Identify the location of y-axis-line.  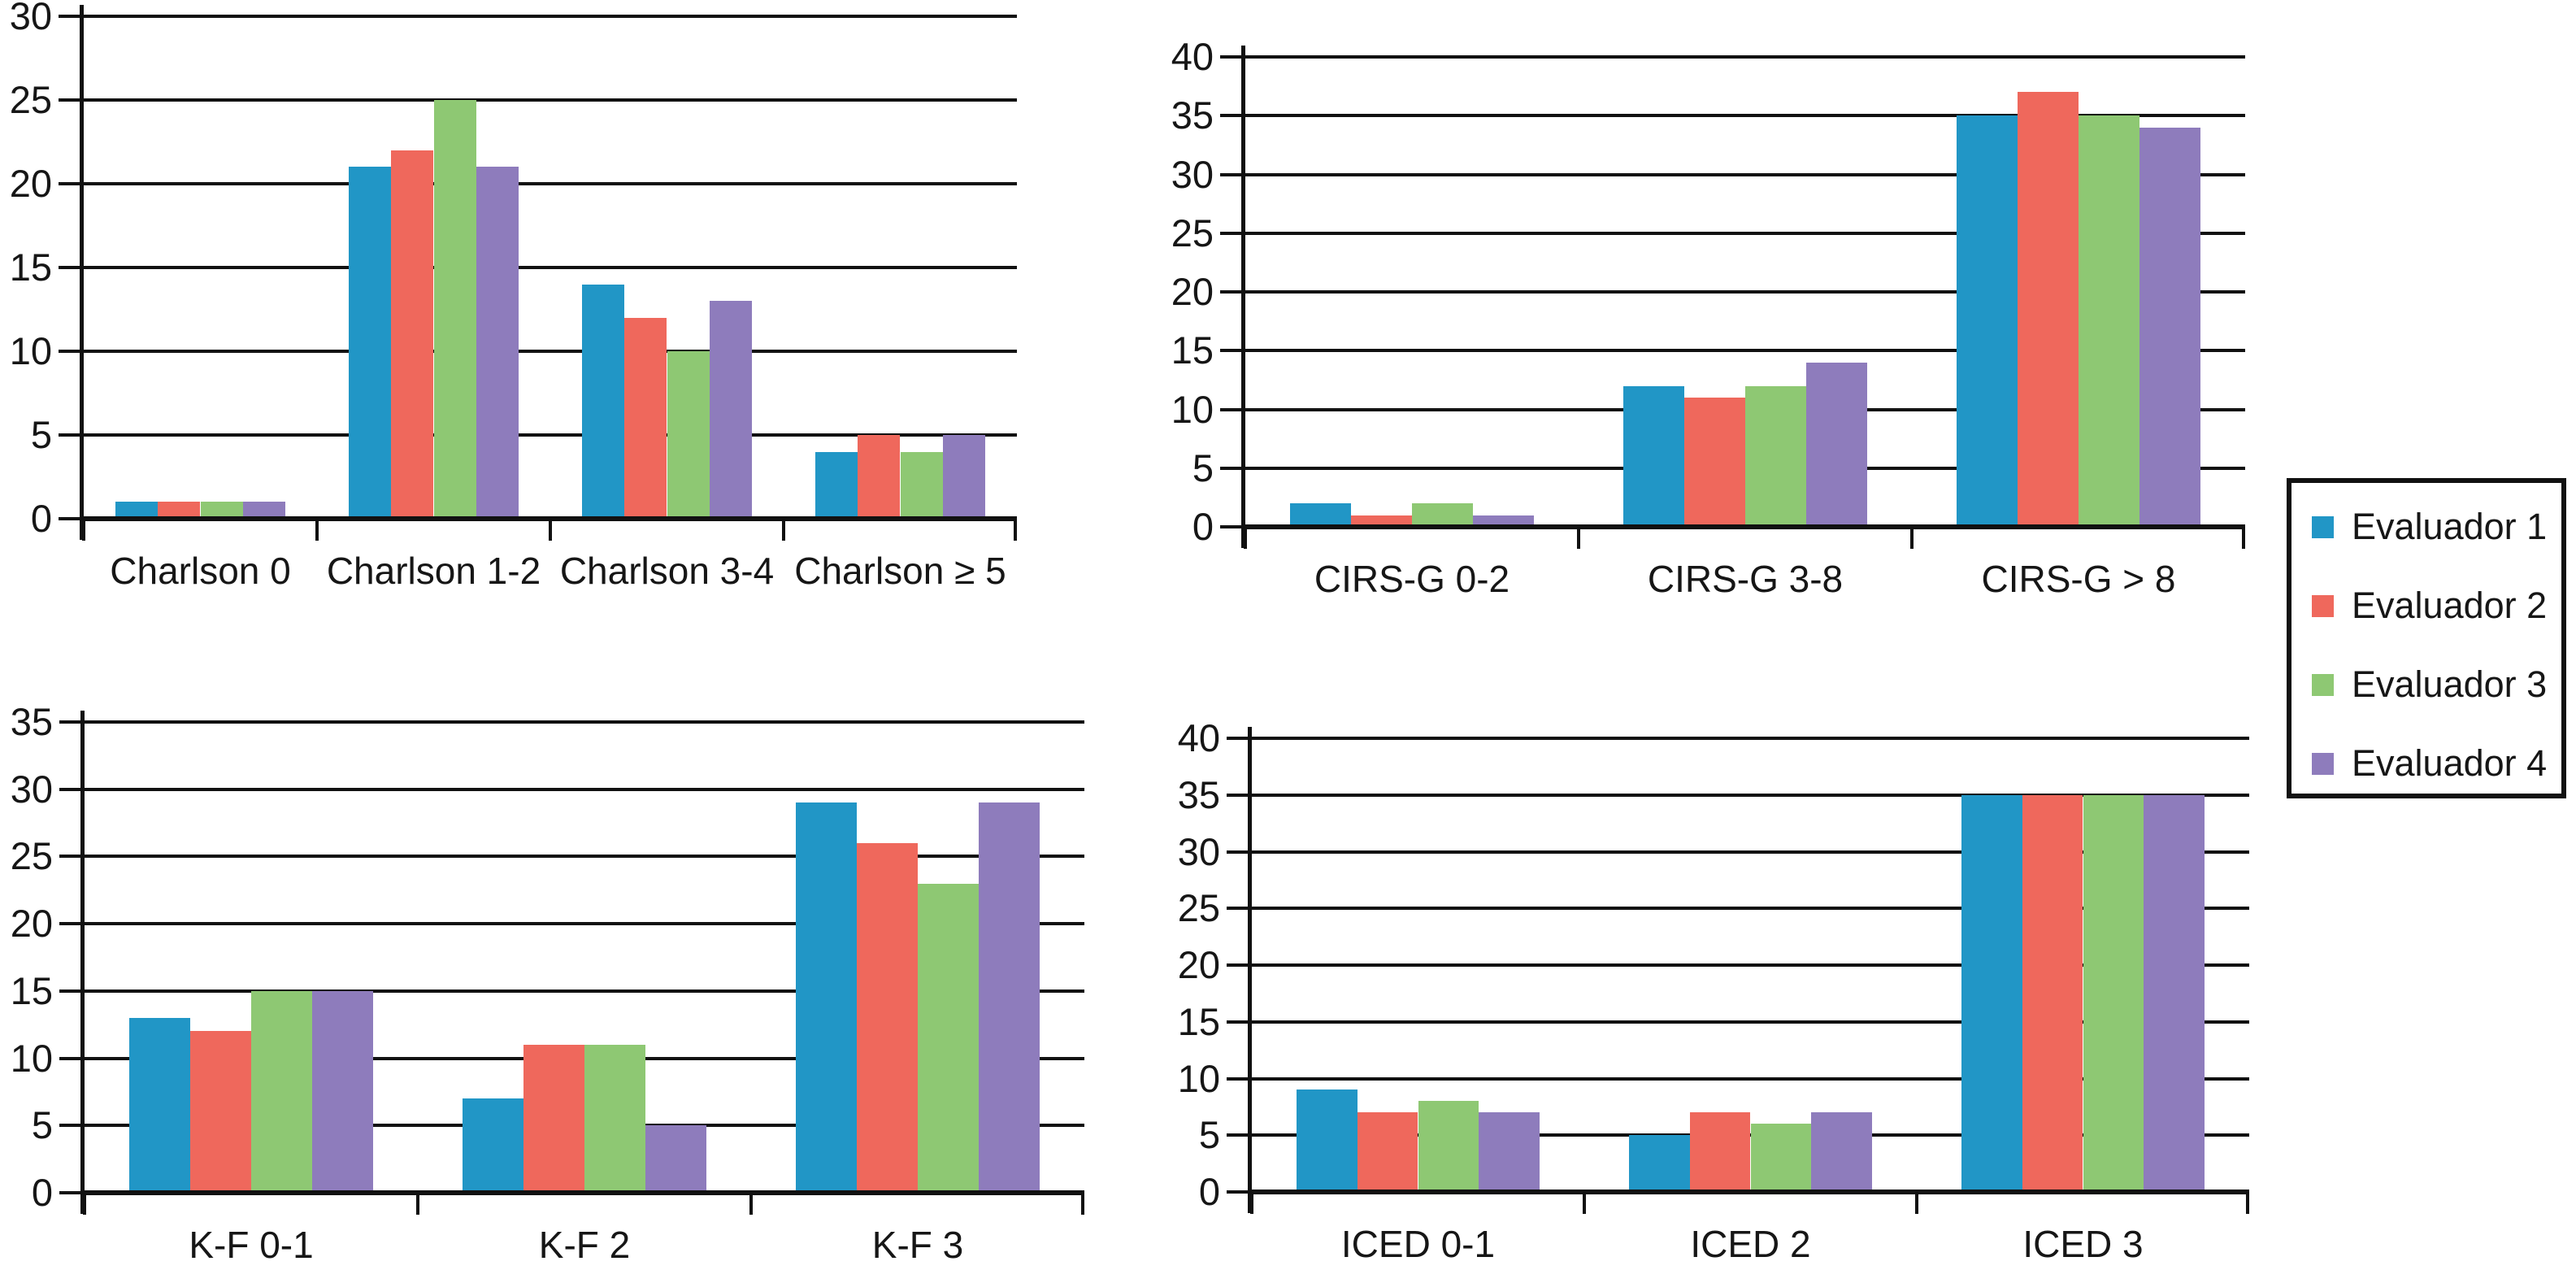
(1243, 297).